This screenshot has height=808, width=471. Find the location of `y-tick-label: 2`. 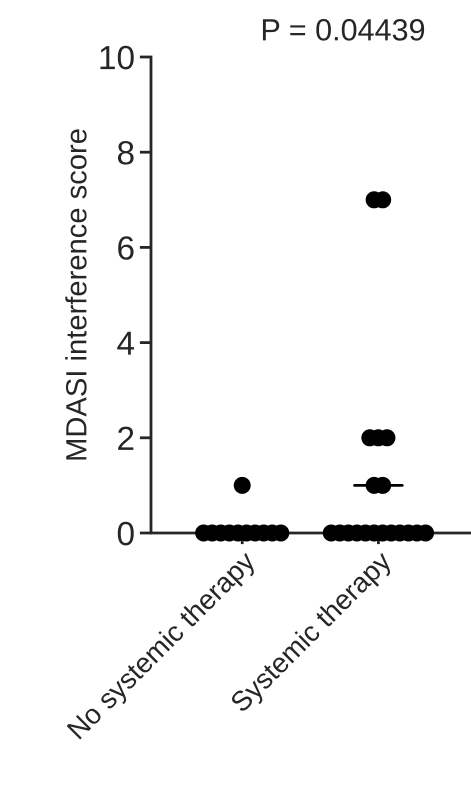

y-tick-label: 2 is located at coordinates (126, 438).